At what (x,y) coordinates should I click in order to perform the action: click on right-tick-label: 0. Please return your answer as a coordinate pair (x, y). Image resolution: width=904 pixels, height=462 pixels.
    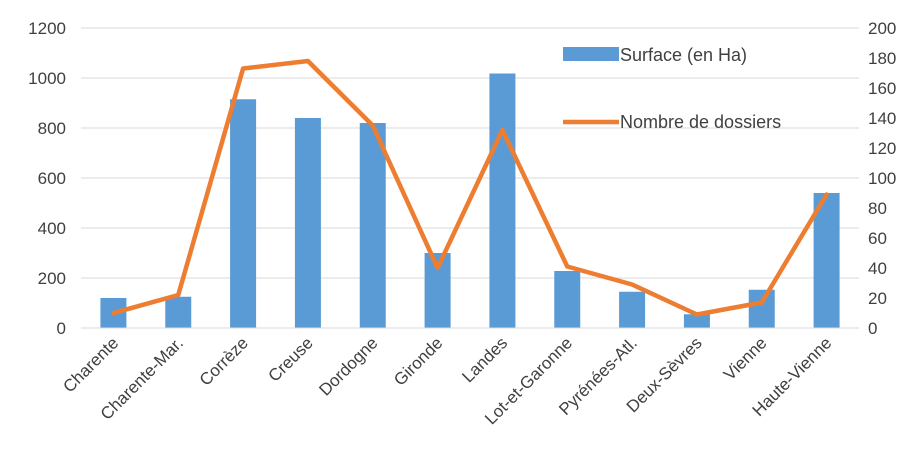
    Looking at the image, I should click on (872, 328).